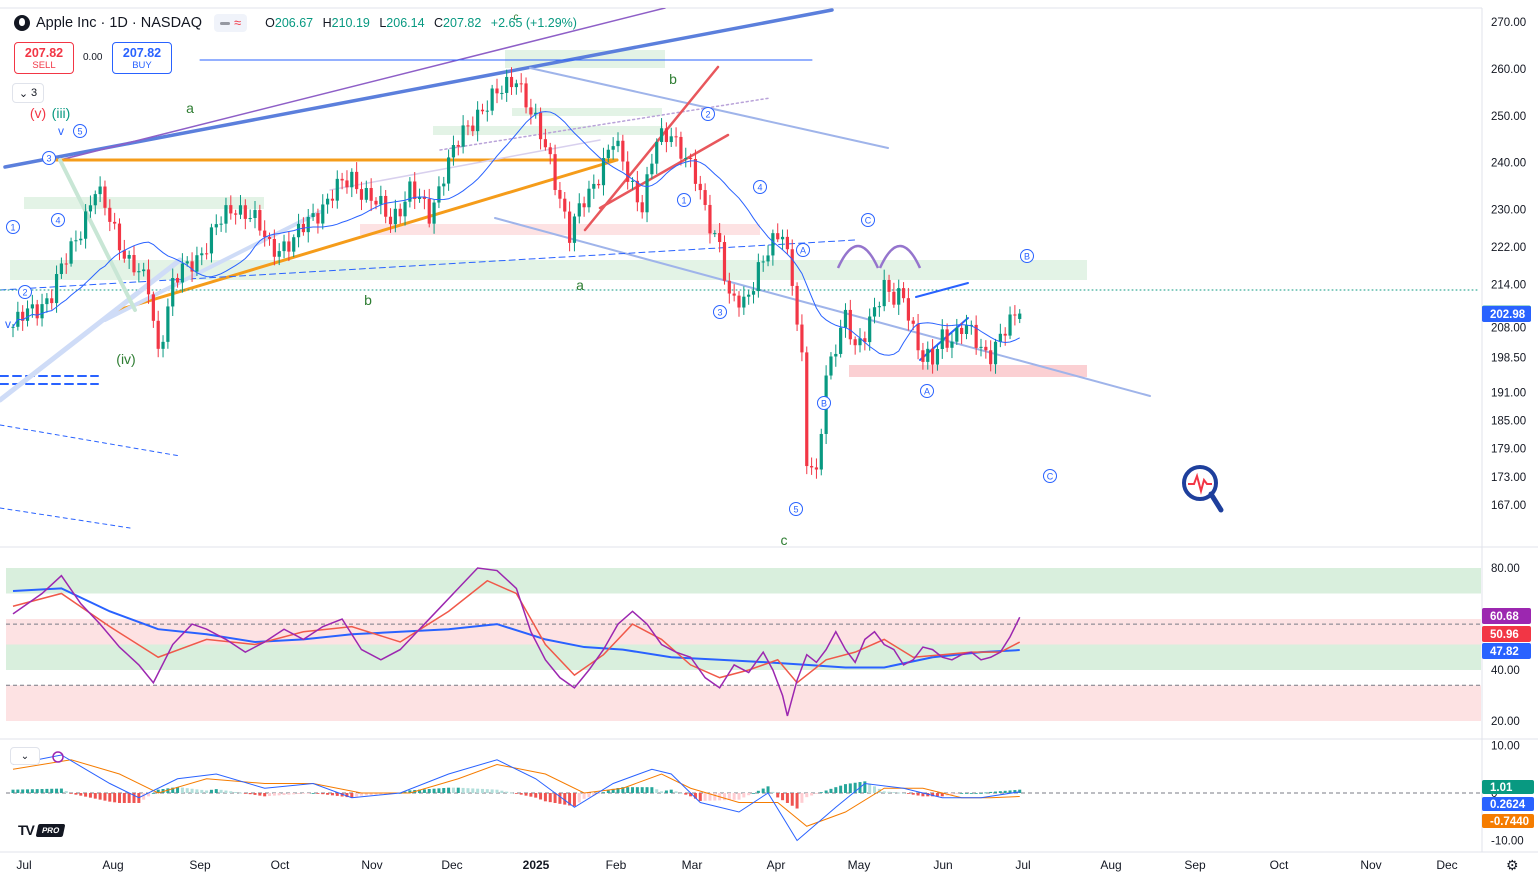  Describe the element at coordinates (350, 23) in the screenshot. I see `high-value: 210.19` at that location.